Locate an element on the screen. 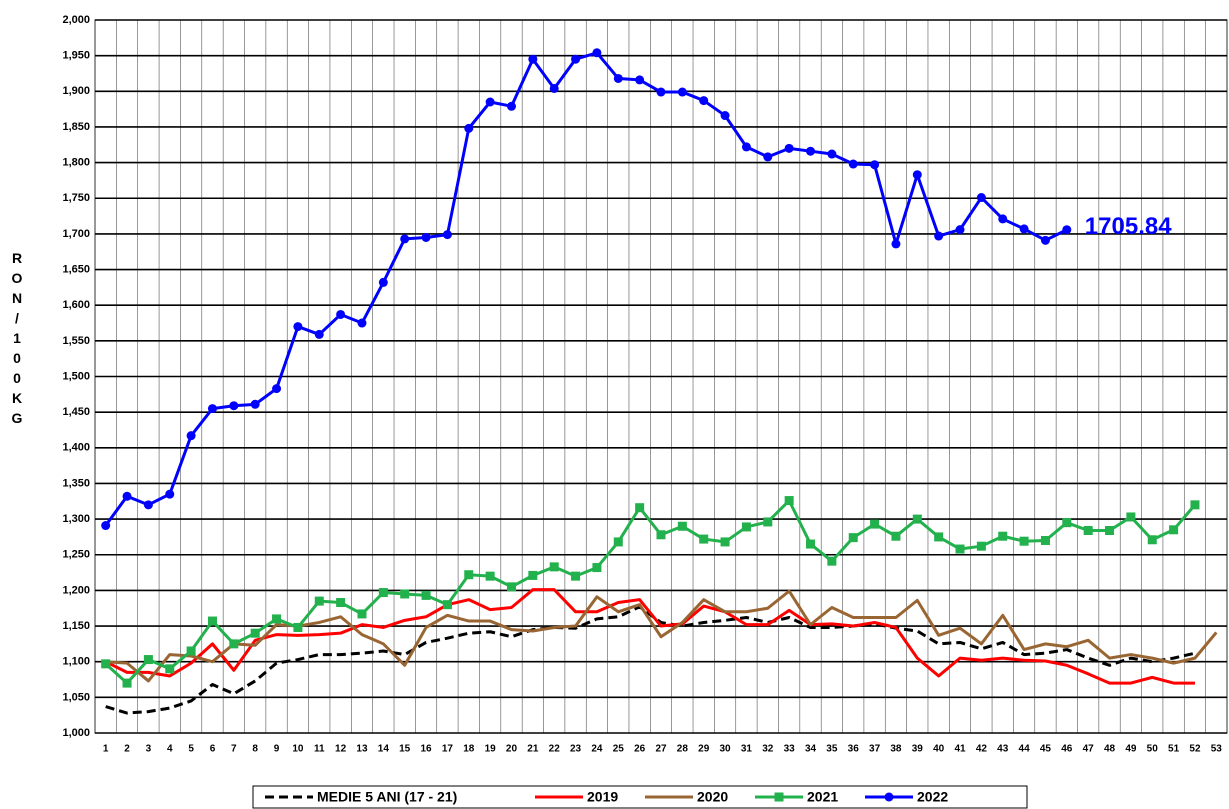 This screenshot has height=809, width=1229. y-tick-label: 1,100 is located at coordinates (76, 662).